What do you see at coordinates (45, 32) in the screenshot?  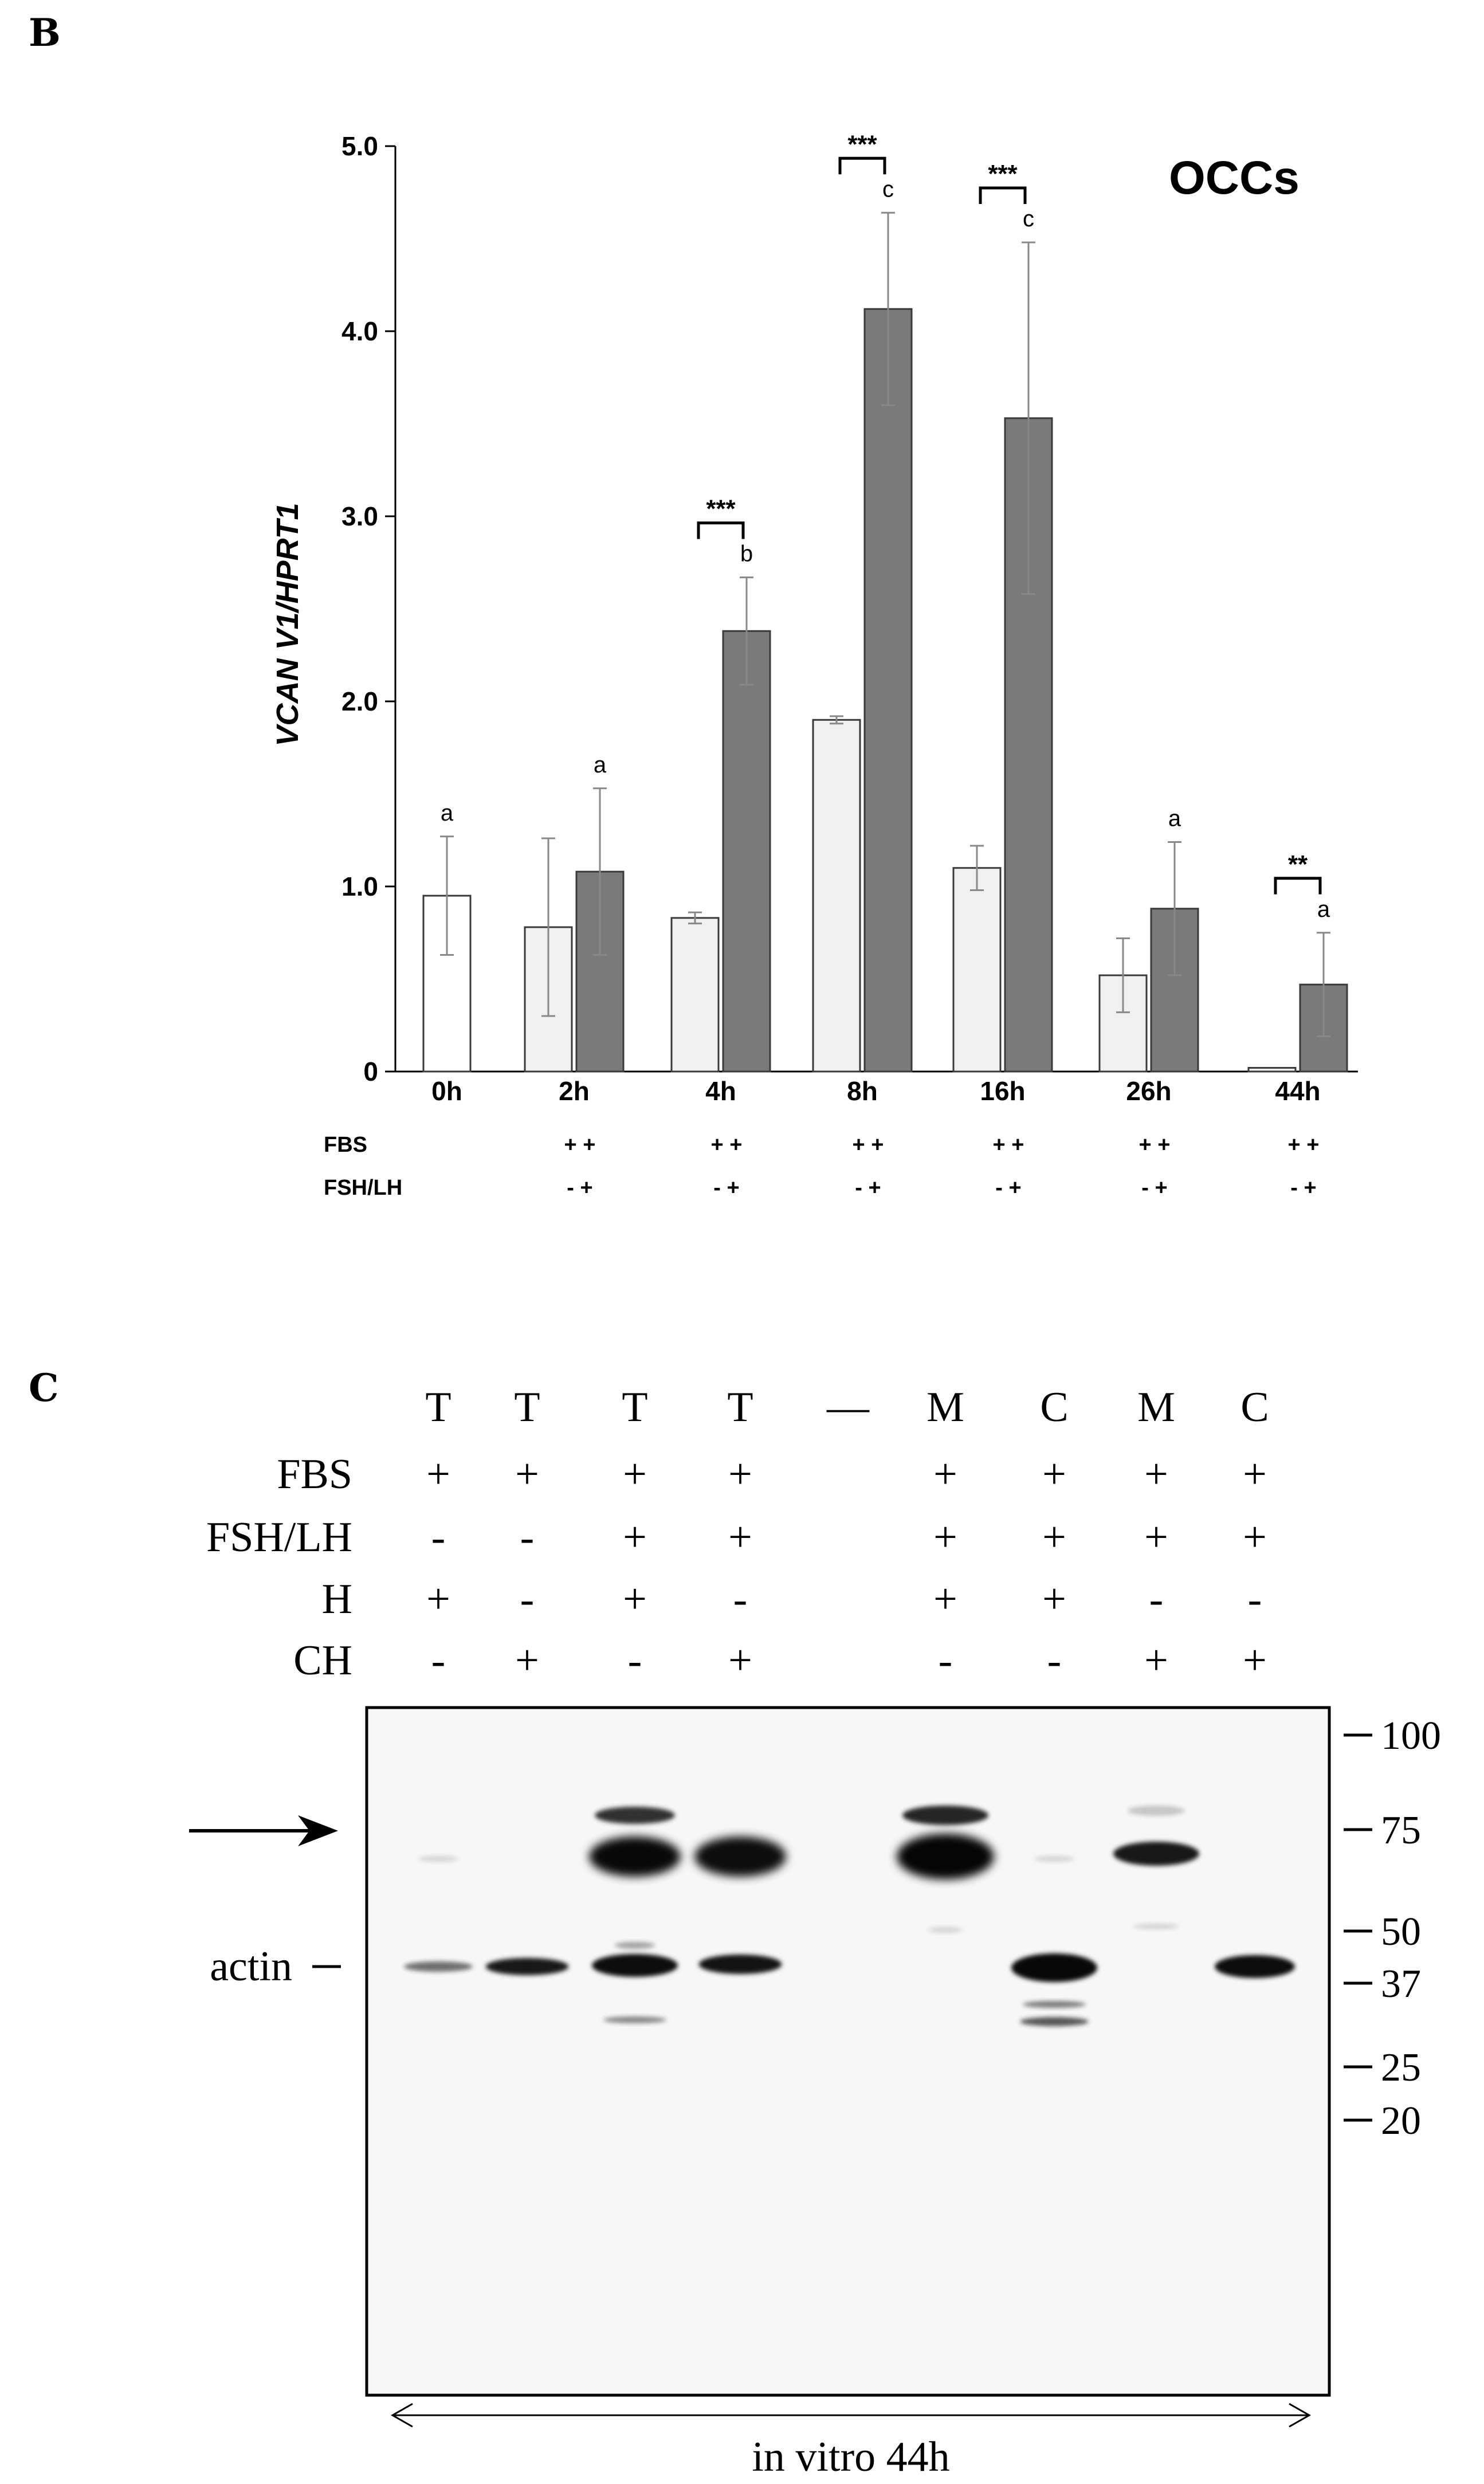 I see `panel-b-letter: B` at bounding box center [45, 32].